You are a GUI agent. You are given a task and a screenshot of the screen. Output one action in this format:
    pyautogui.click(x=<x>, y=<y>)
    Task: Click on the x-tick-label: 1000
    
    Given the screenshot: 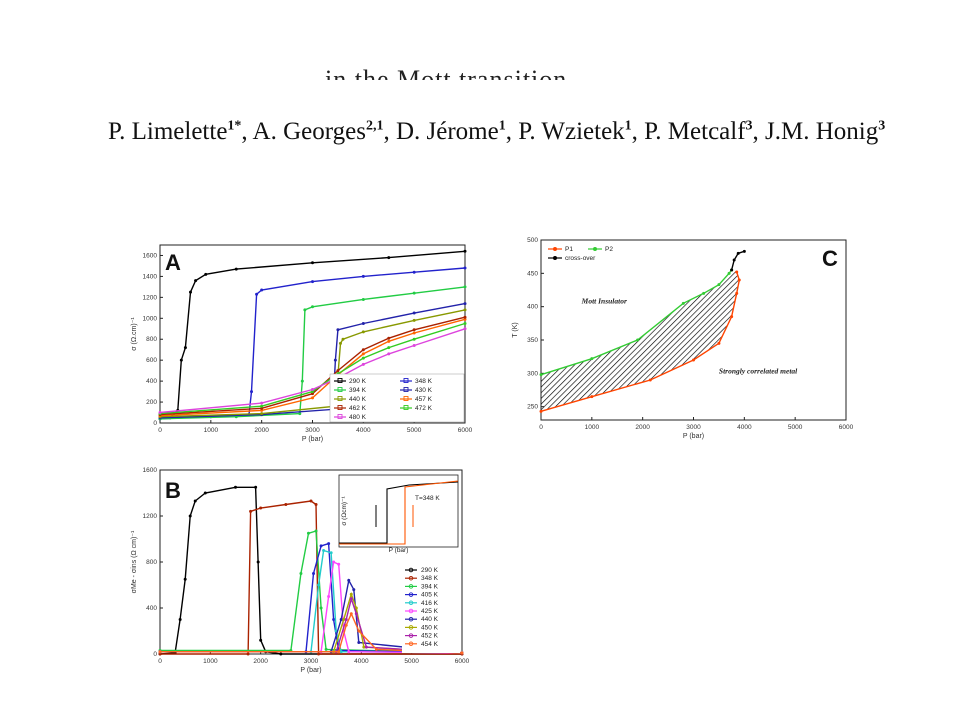 What is the action you would take?
    pyautogui.click(x=592, y=427)
    